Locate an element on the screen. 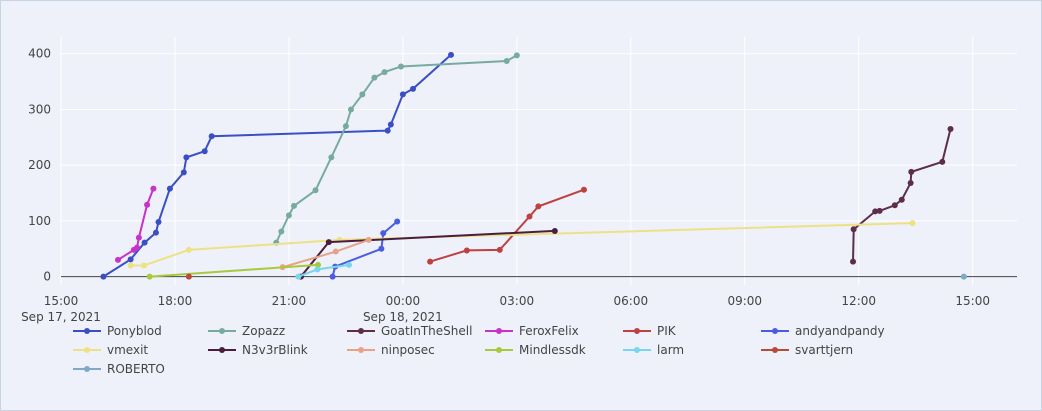 The image size is (1042, 411). legend-item-roberto: ROBERTO is located at coordinates (119, 369).